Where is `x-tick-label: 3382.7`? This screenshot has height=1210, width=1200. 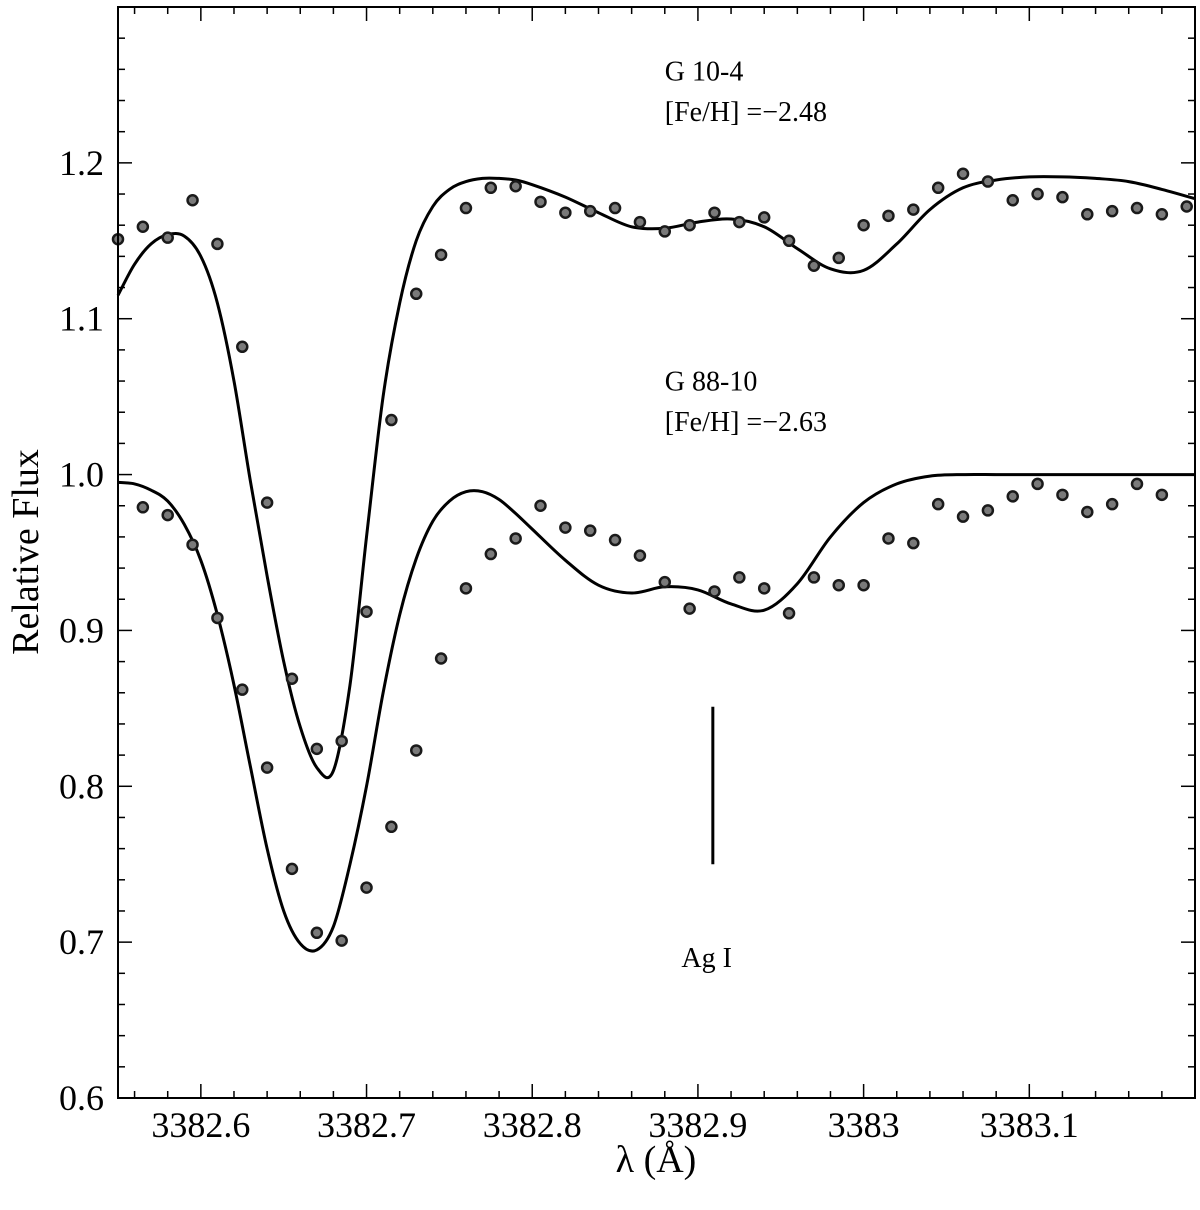
x-tick-label: 3382.7 is located at coordinates (366, 1125).